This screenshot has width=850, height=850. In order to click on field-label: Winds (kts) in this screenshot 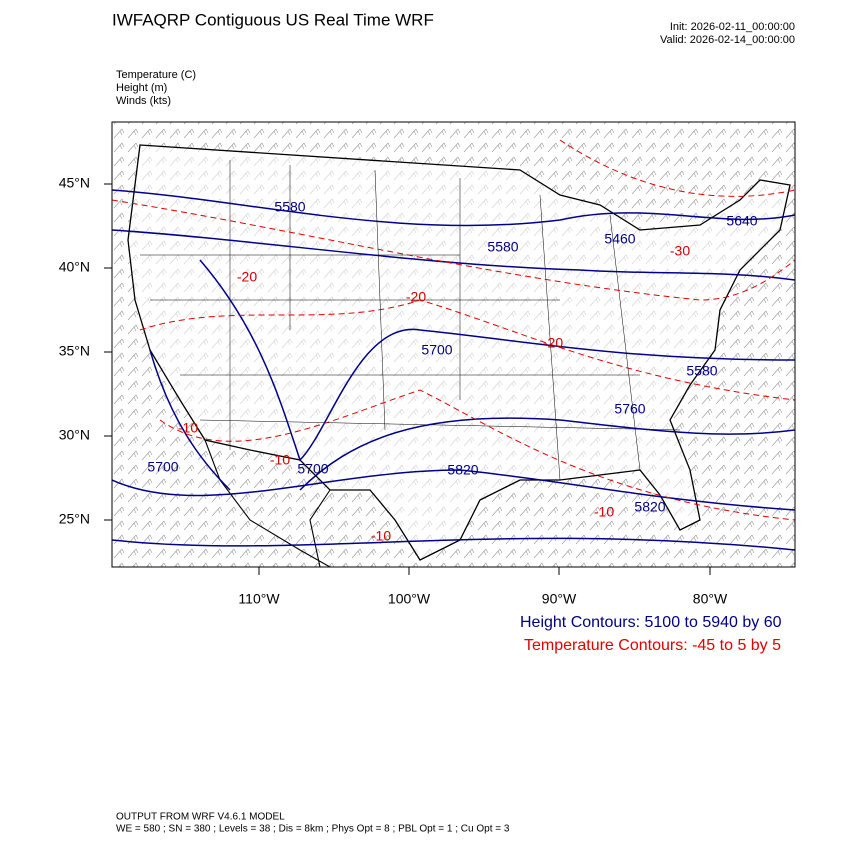, I will do `click(143, 101)`.